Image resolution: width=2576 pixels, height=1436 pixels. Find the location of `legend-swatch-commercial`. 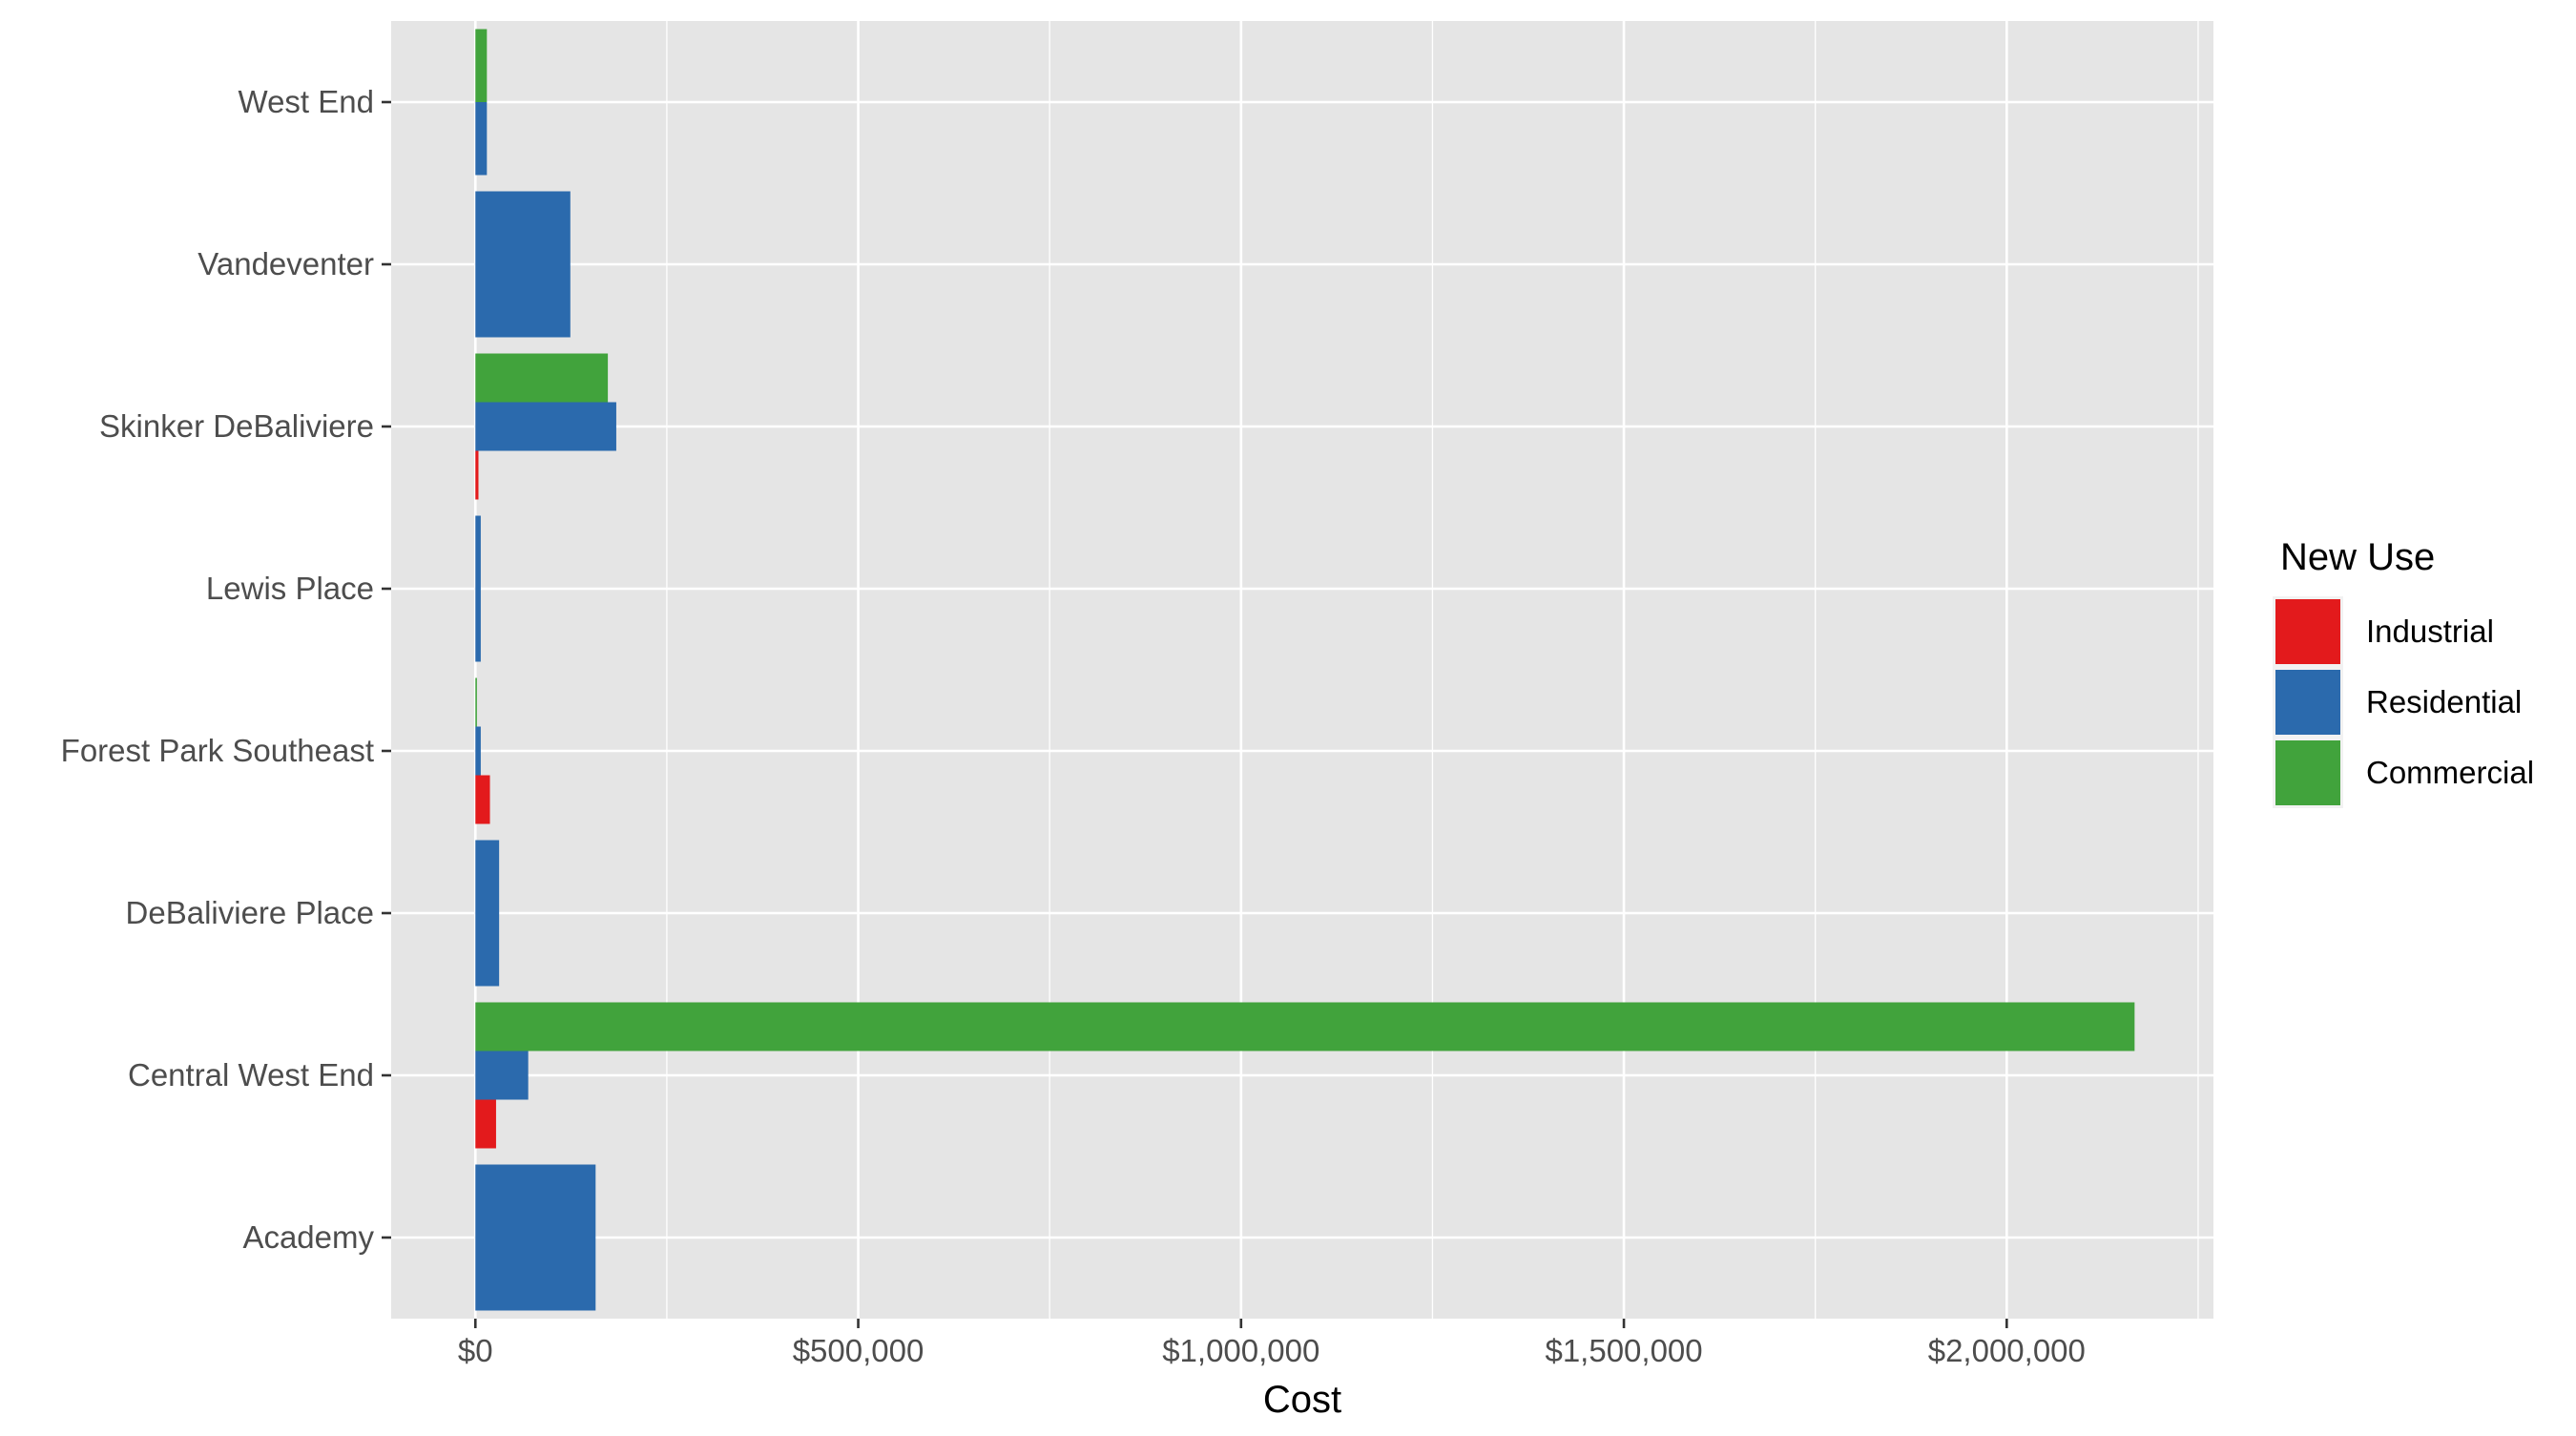

legend-swatch-commercial is located at coordinates (2307, 772).